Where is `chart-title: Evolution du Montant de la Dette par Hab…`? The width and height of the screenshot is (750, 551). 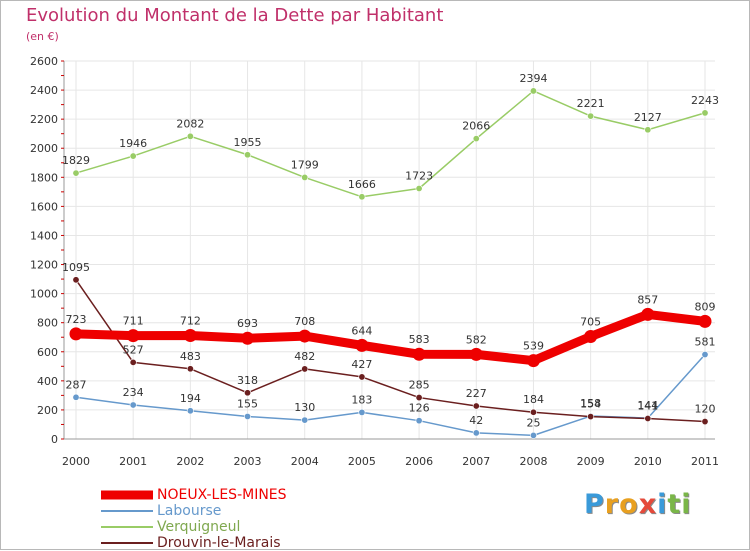 chart-title: Evolution du Montant de la Dette par Hab… is located at coordinates (235, 15).